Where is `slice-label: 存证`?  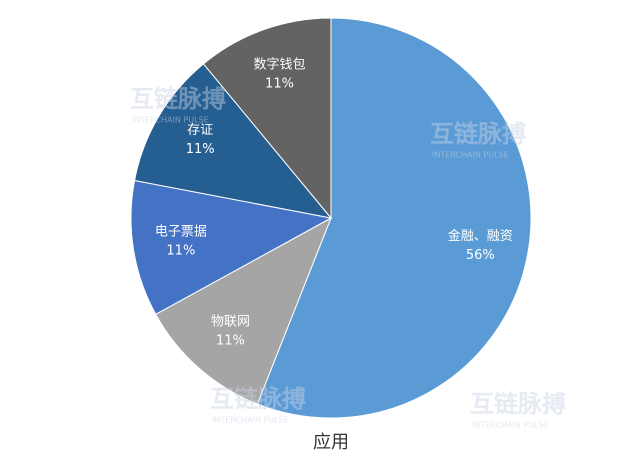 slice-label: 存证 is located at coordinates (200, 130).